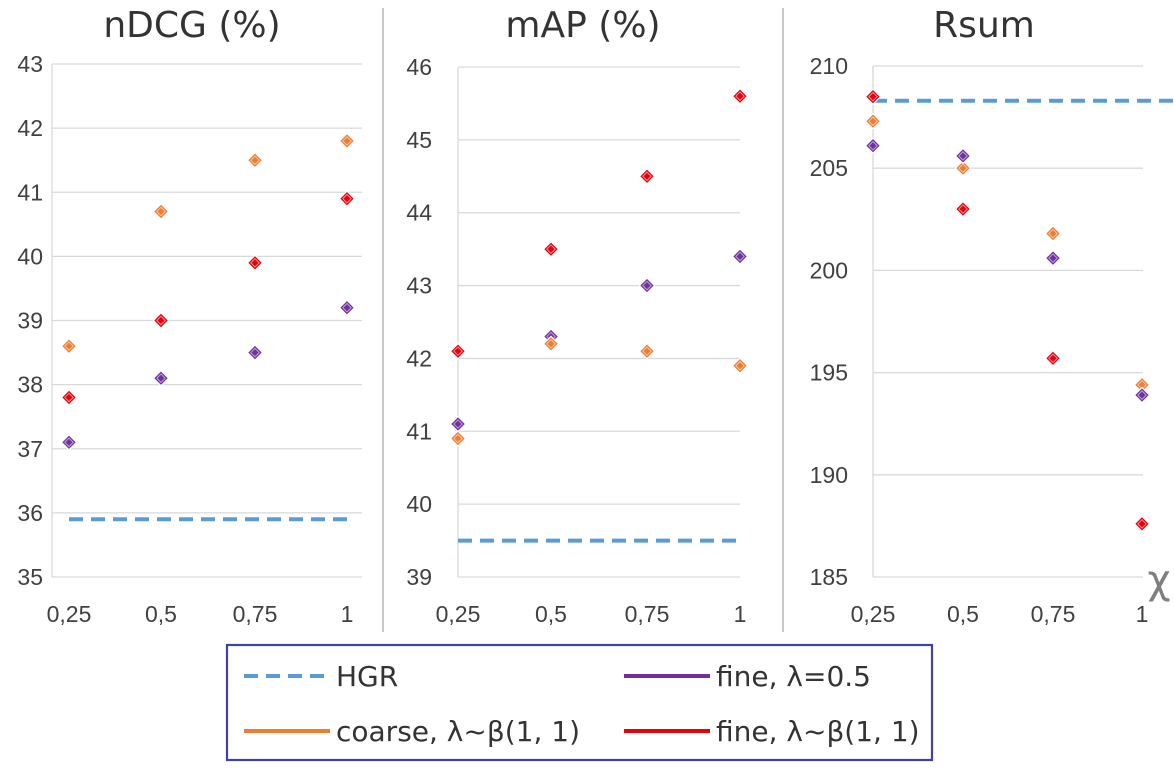 Image resolution: width=1174 pixels, height=770 pixels. Describe the element at coordinates (829, 373) in the screenshot. I see `y-tick-label: 195` at that location.